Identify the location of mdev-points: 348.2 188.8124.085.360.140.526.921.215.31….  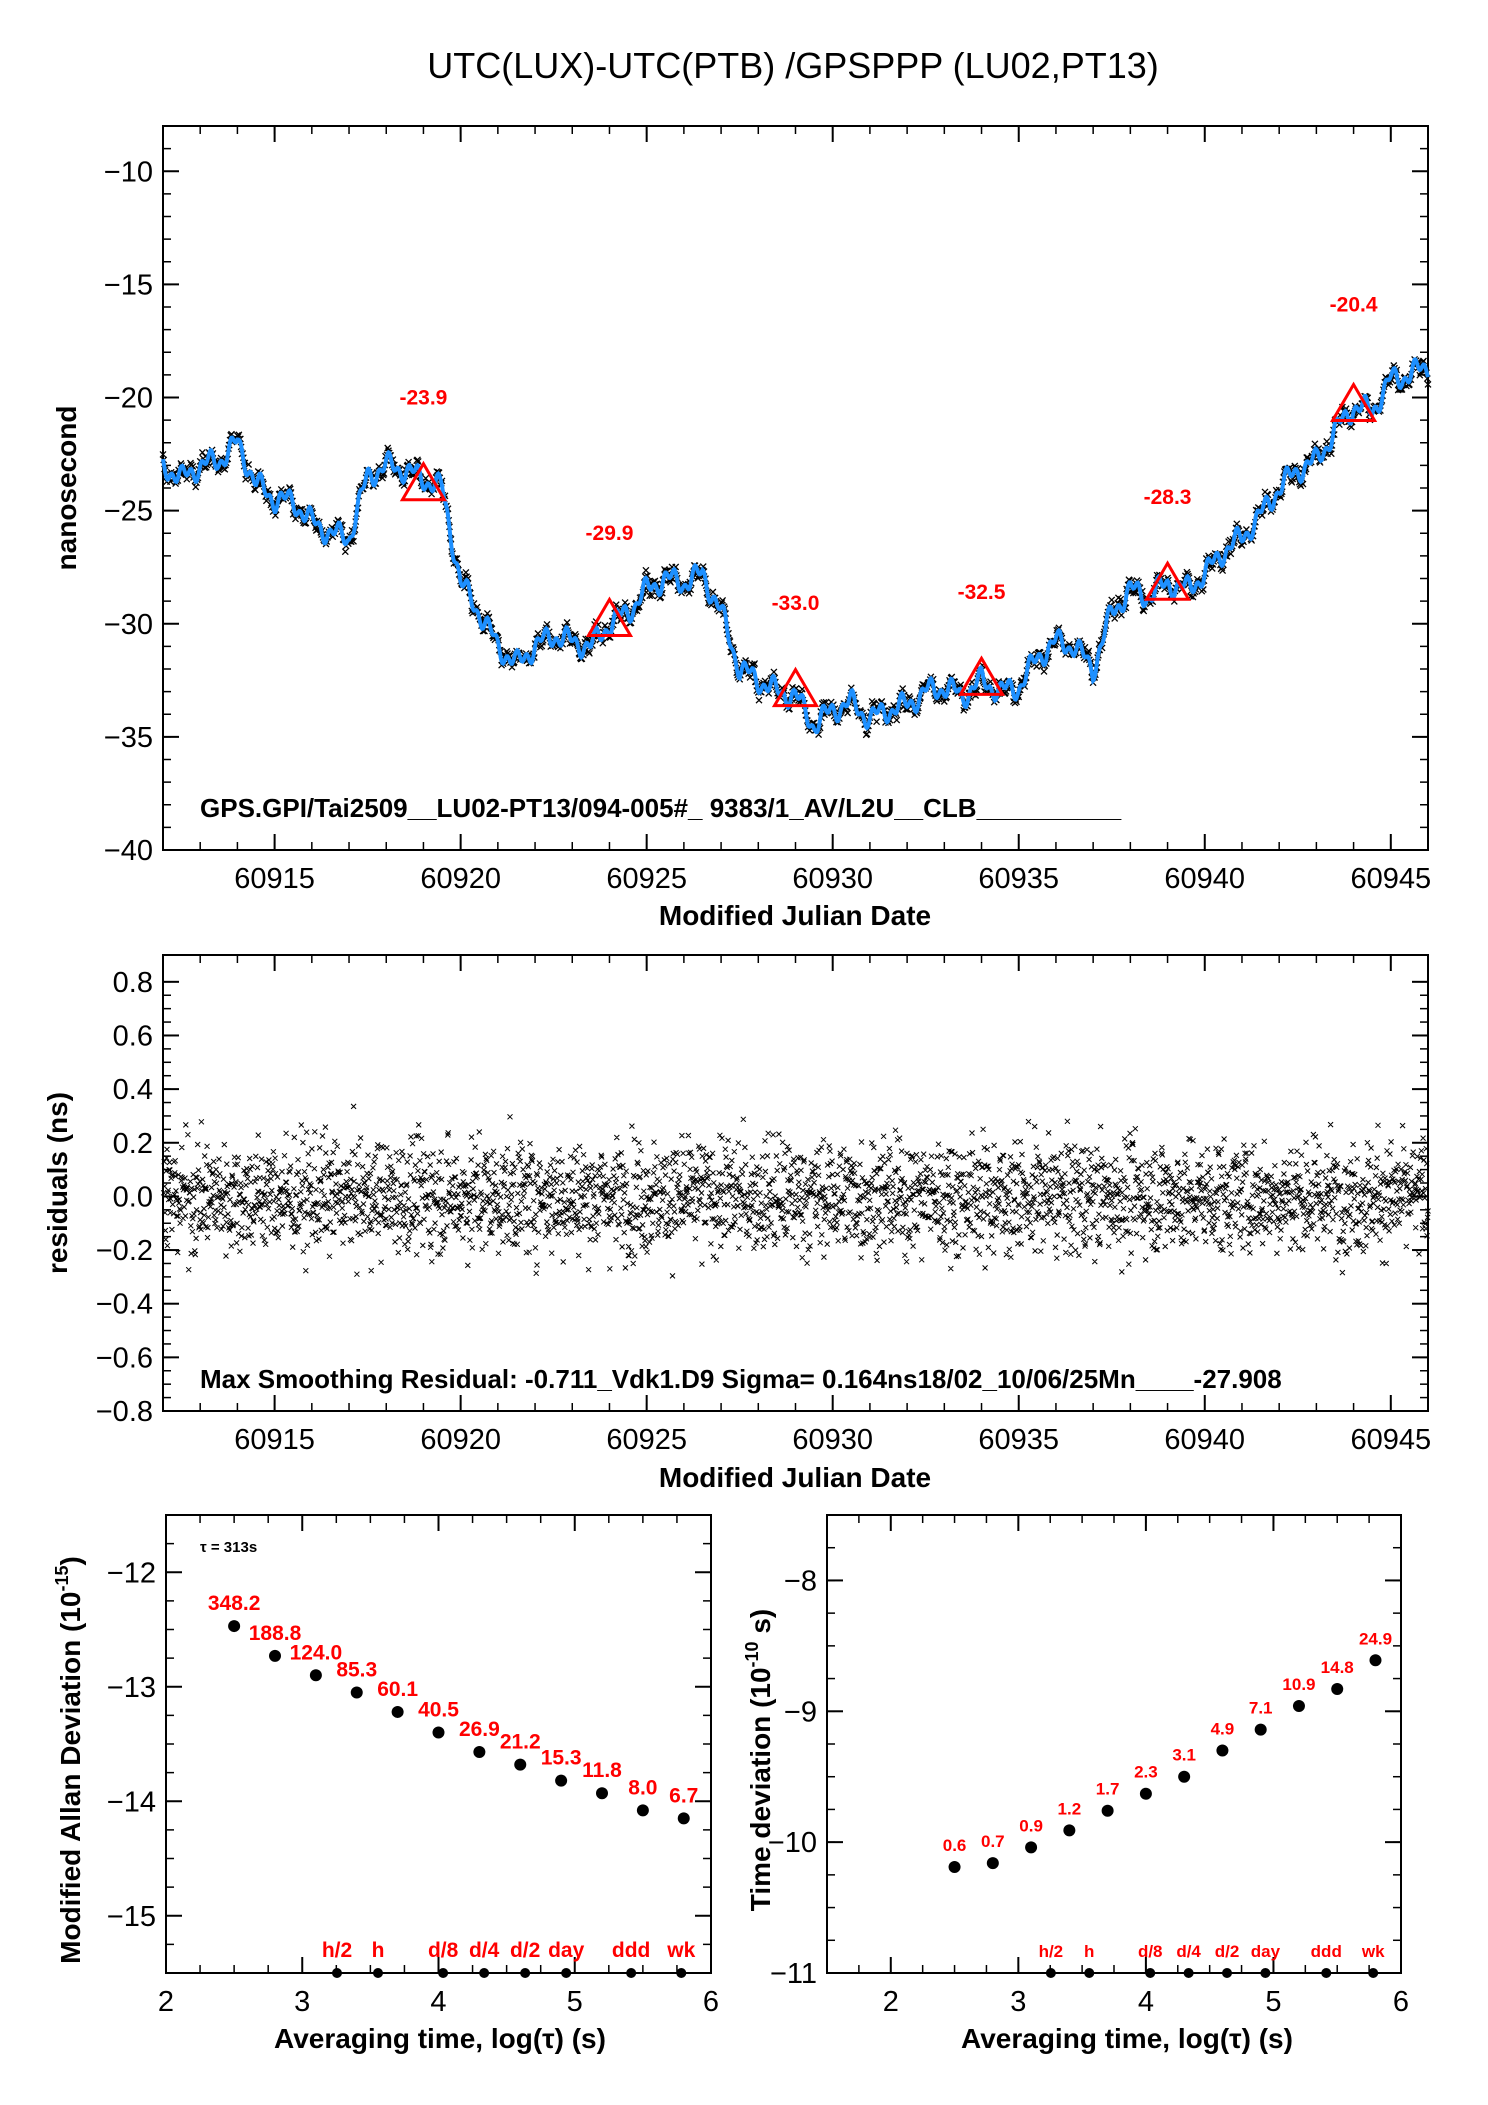
(453, 1785).